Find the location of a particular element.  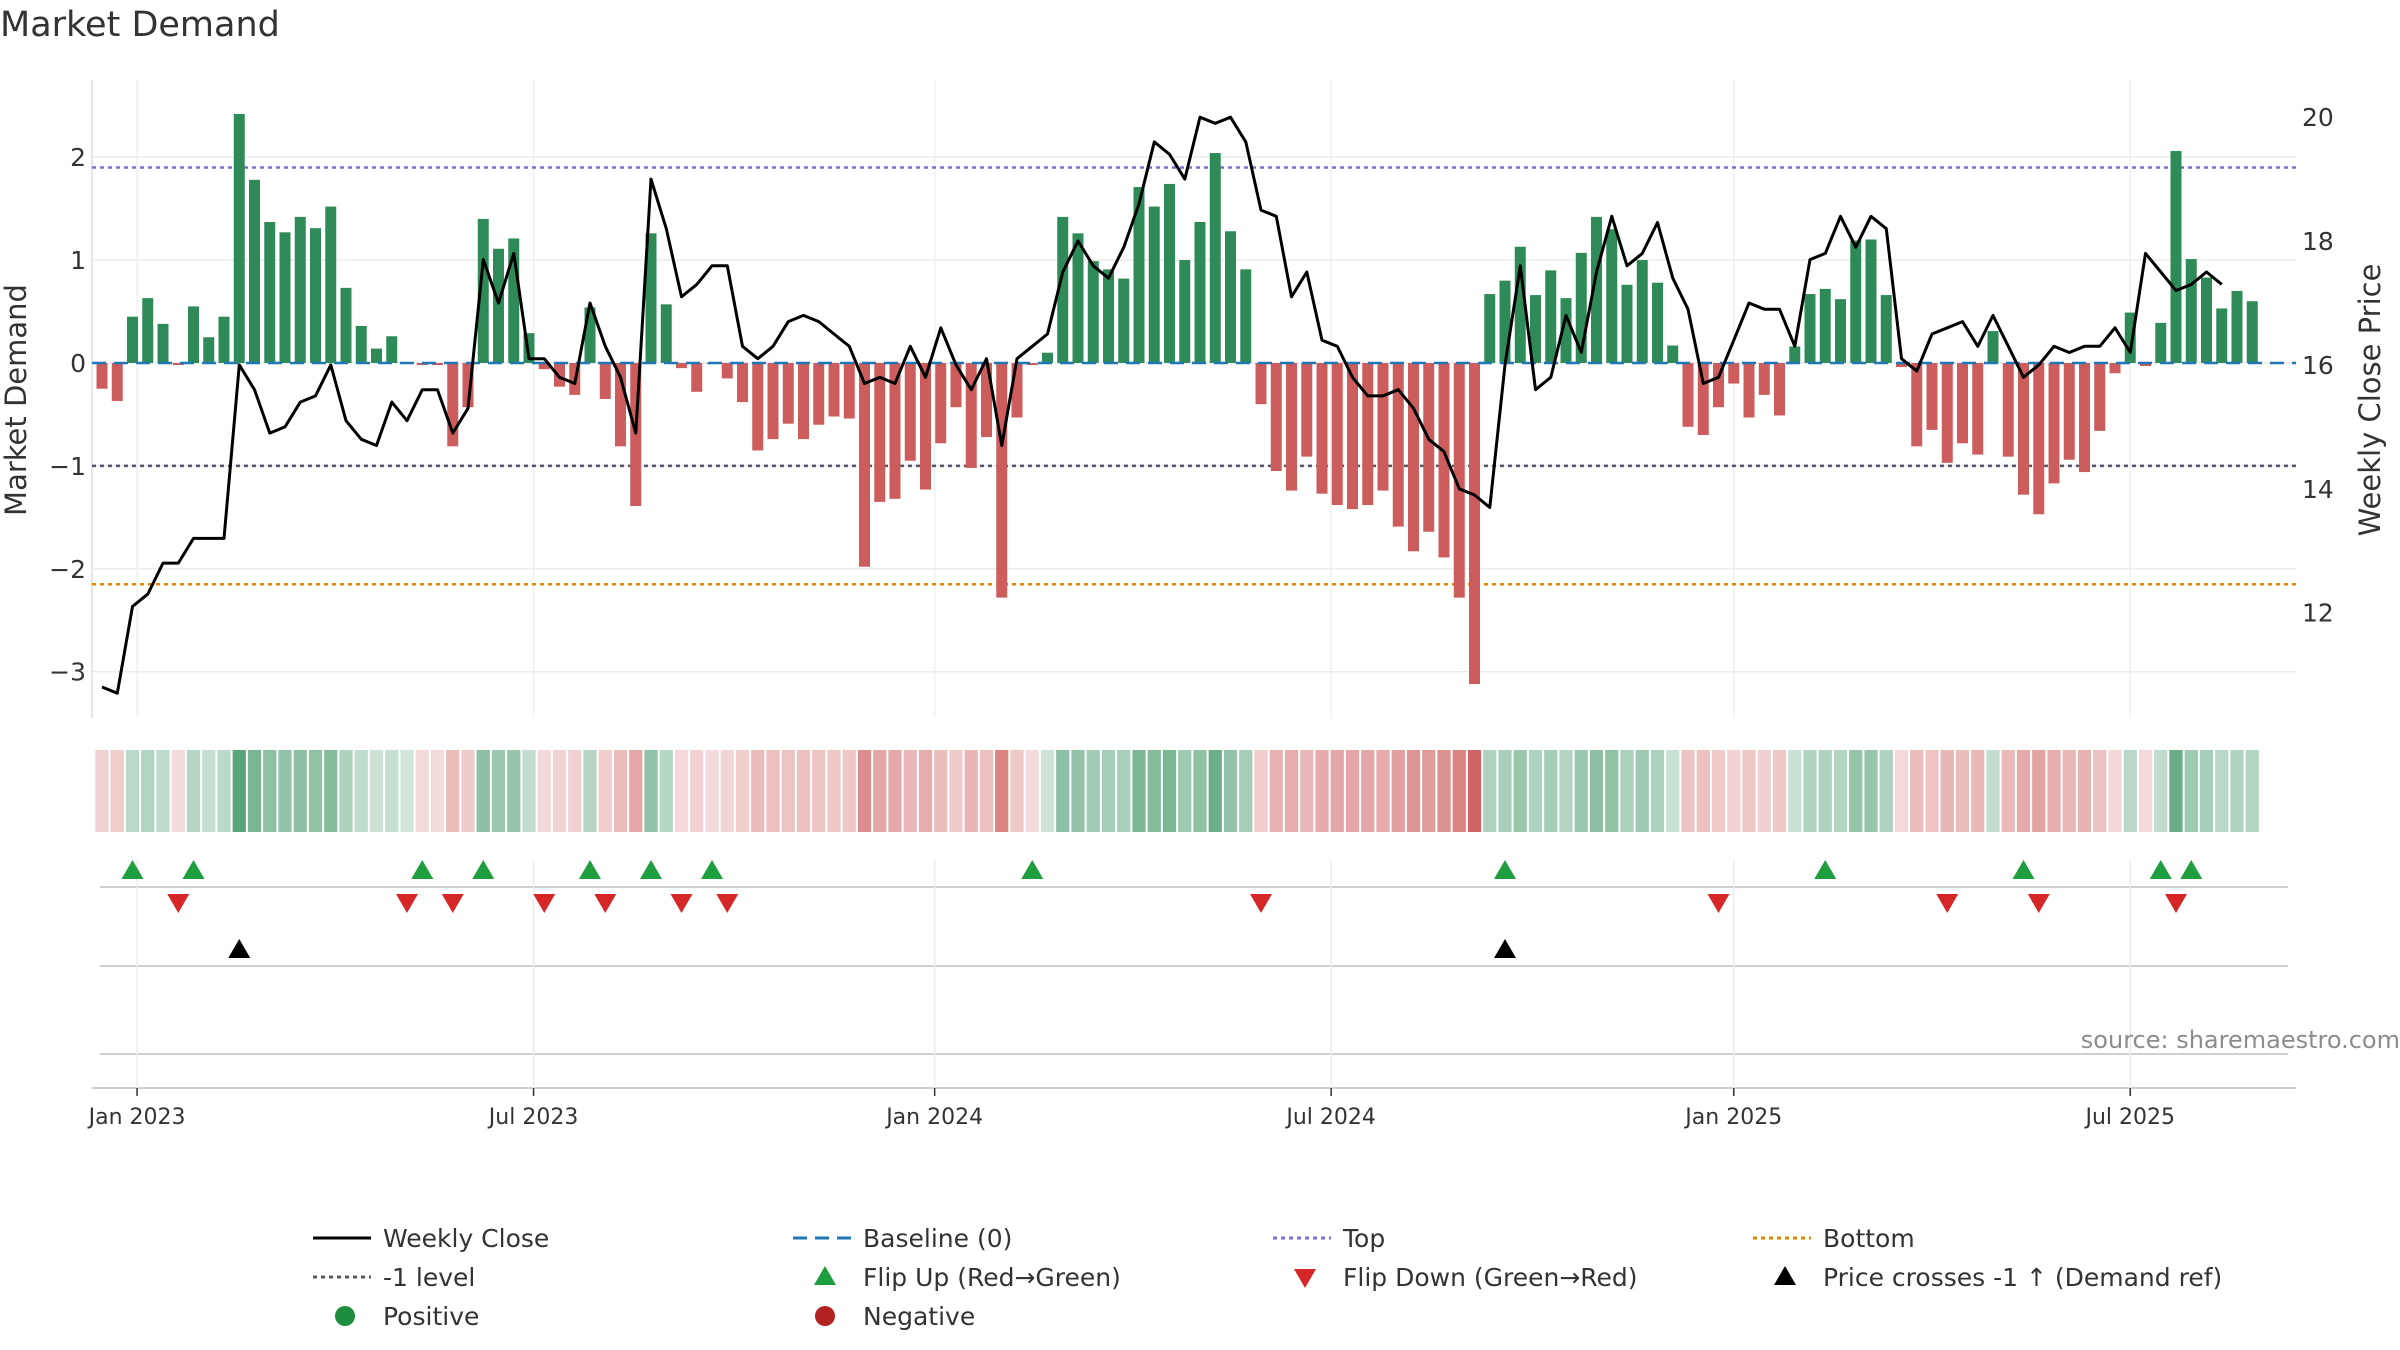

cross-markers is located at coordinates (872, 948).